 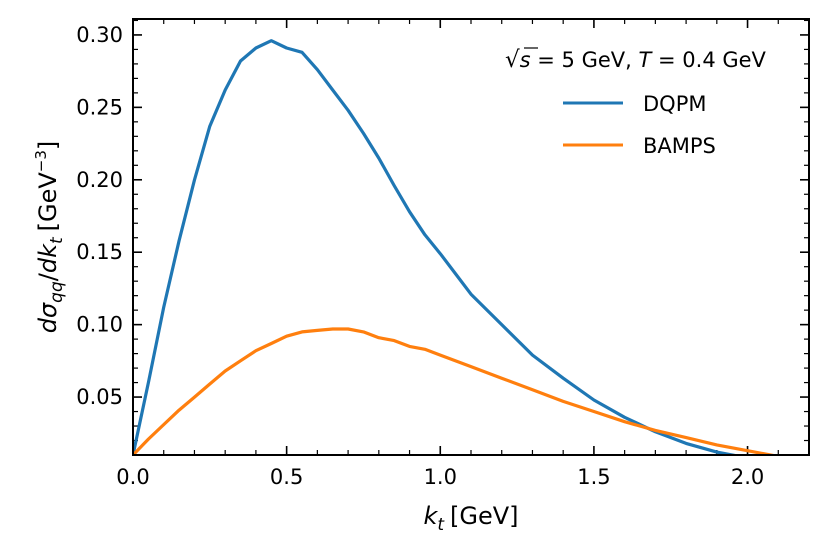 What do you see at coordinates (674, 104) in the screenshot?
I see `legend-label-dqpm: DQPM` at bounding box center [674, 104].